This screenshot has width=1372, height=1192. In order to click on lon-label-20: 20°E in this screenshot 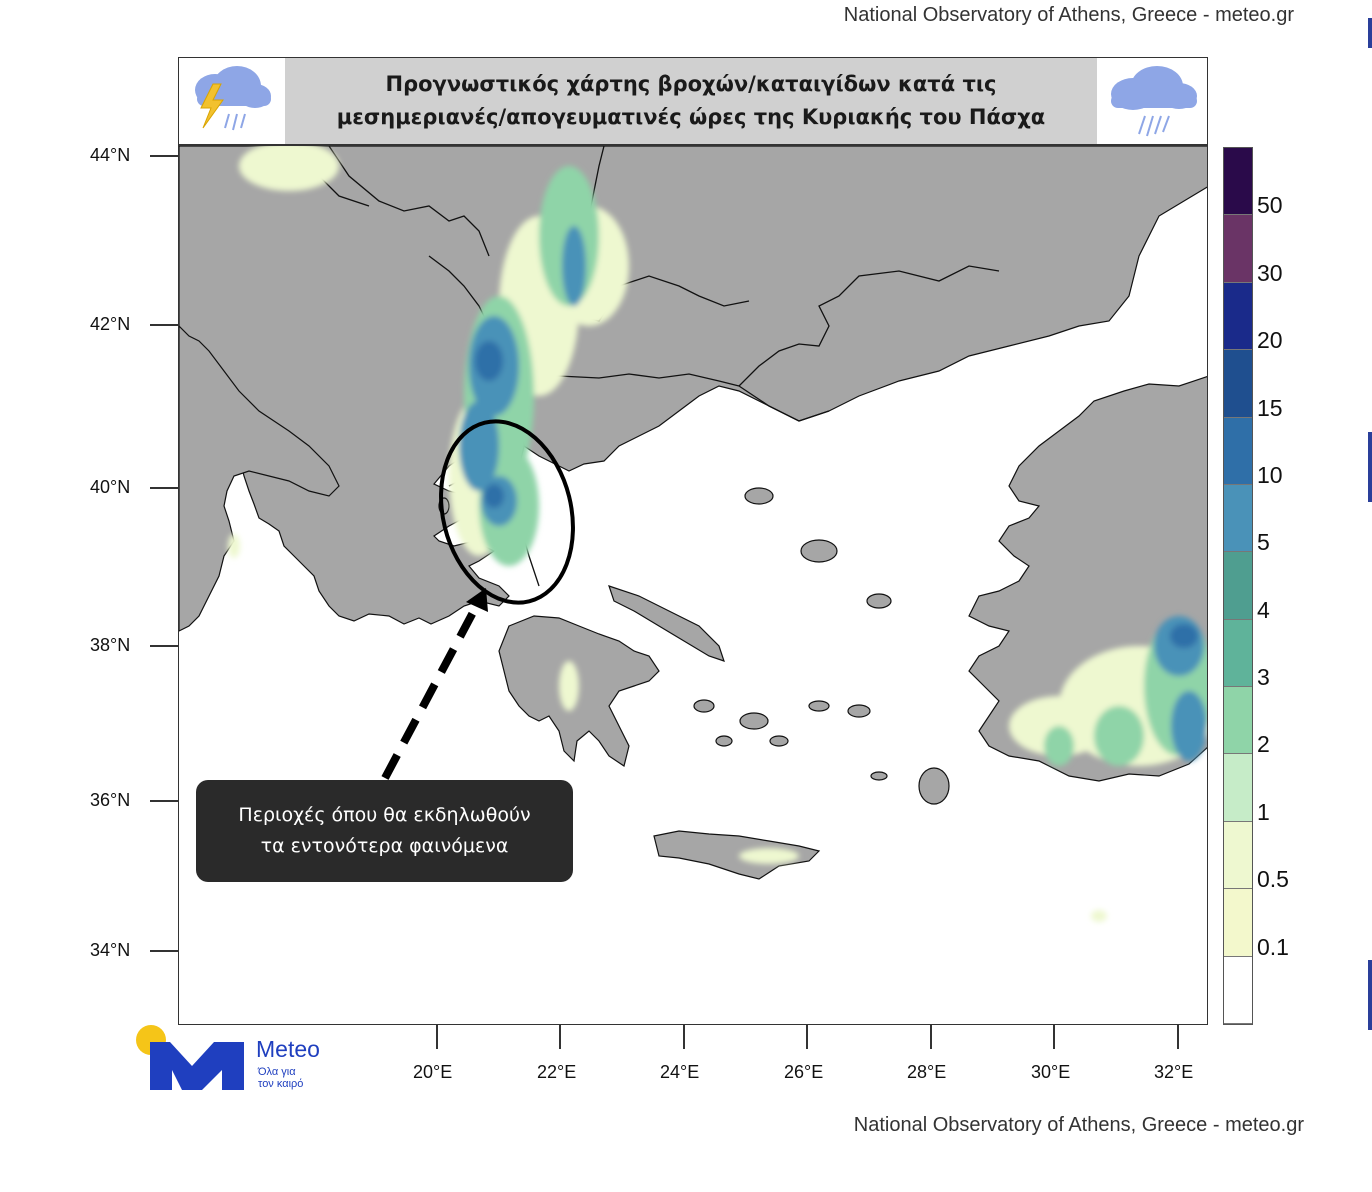, I will do `click(433, 1072)`.